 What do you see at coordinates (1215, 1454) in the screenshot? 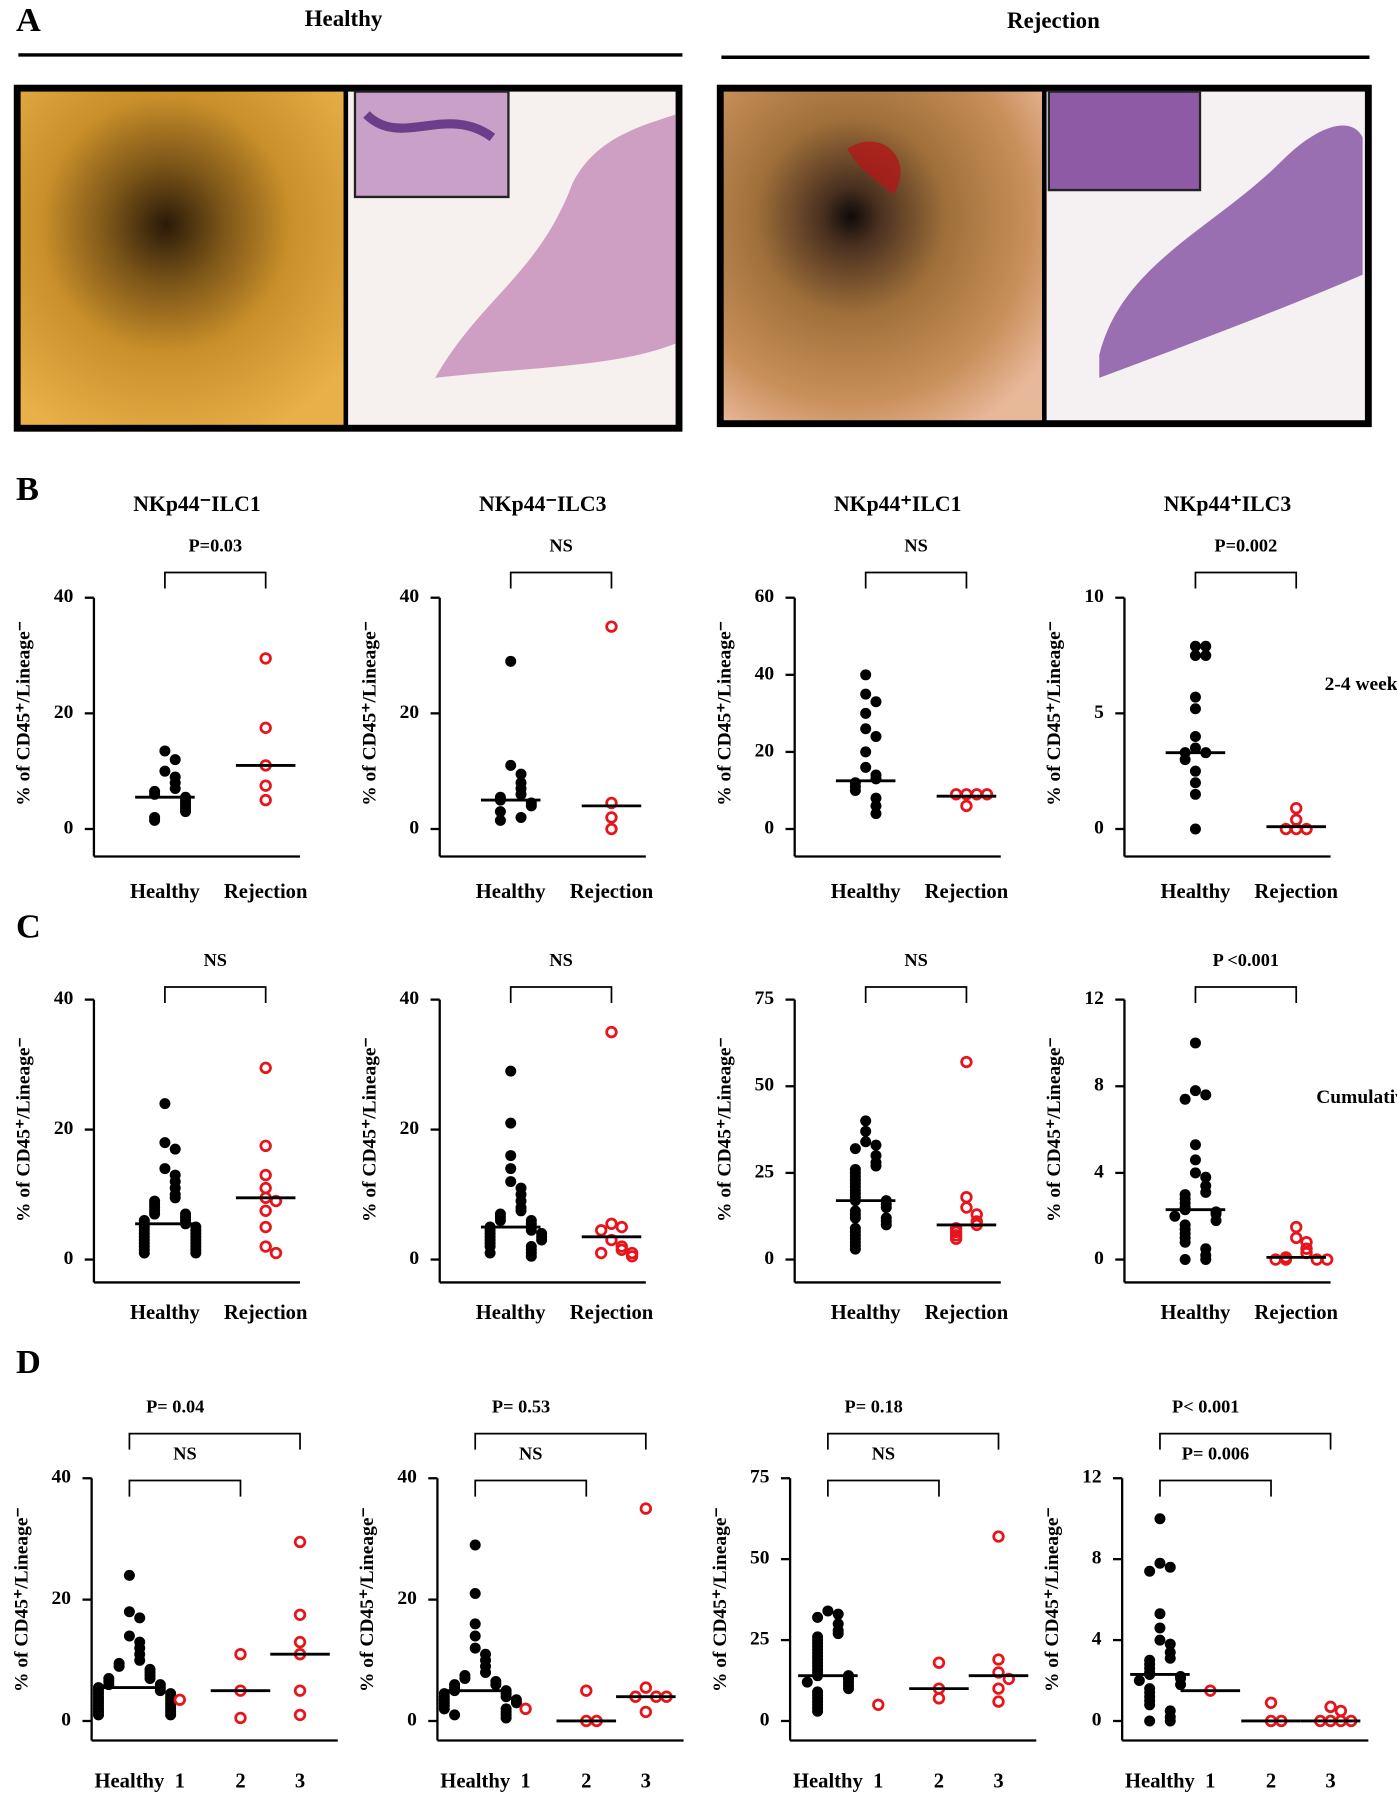
I see `comparison-label: P= 0.006` at bounding box center [1215, 1454].